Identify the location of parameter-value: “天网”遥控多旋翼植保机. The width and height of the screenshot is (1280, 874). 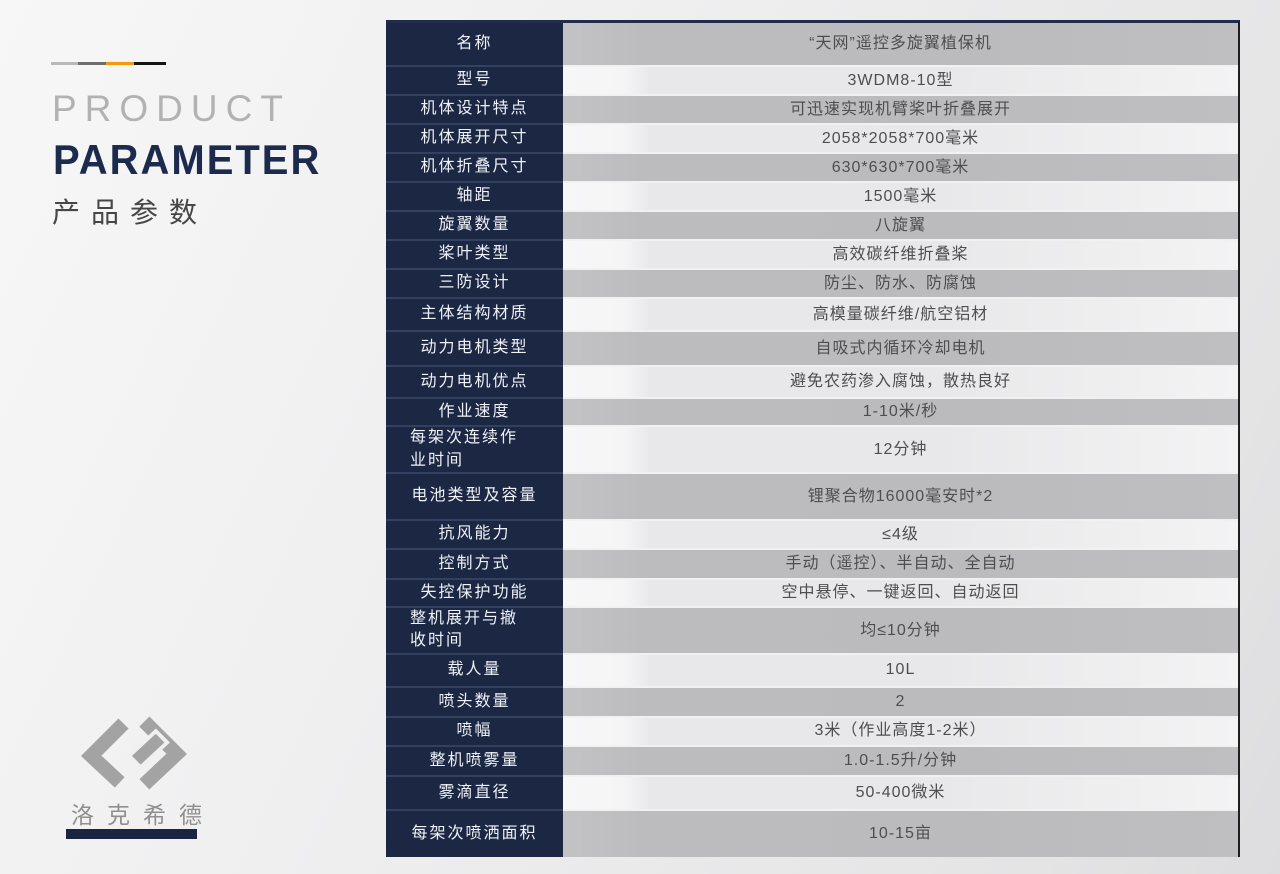
(900, 44).